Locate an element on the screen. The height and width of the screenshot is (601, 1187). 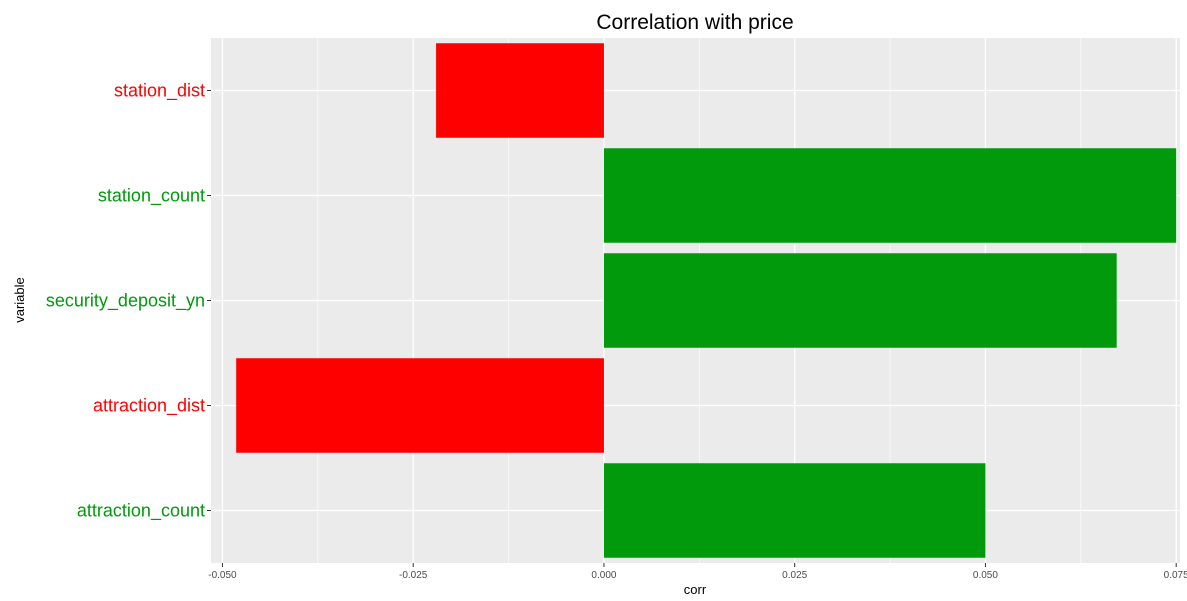
x-tick-label: 0.050 is located at coordinates (985, 575).